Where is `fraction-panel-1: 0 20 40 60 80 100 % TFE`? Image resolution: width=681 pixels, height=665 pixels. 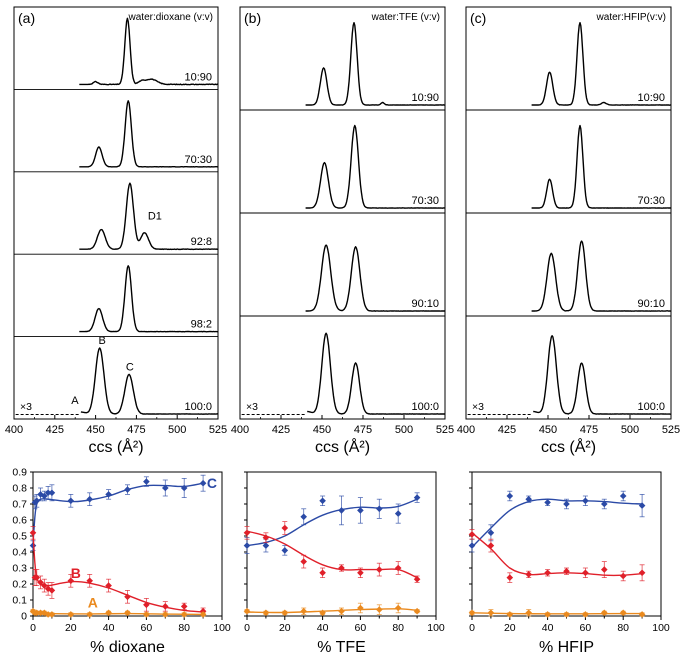
fraction-panel-1: 0 20 40 60 80 100 % TFE is located at coordinates (344, 563).